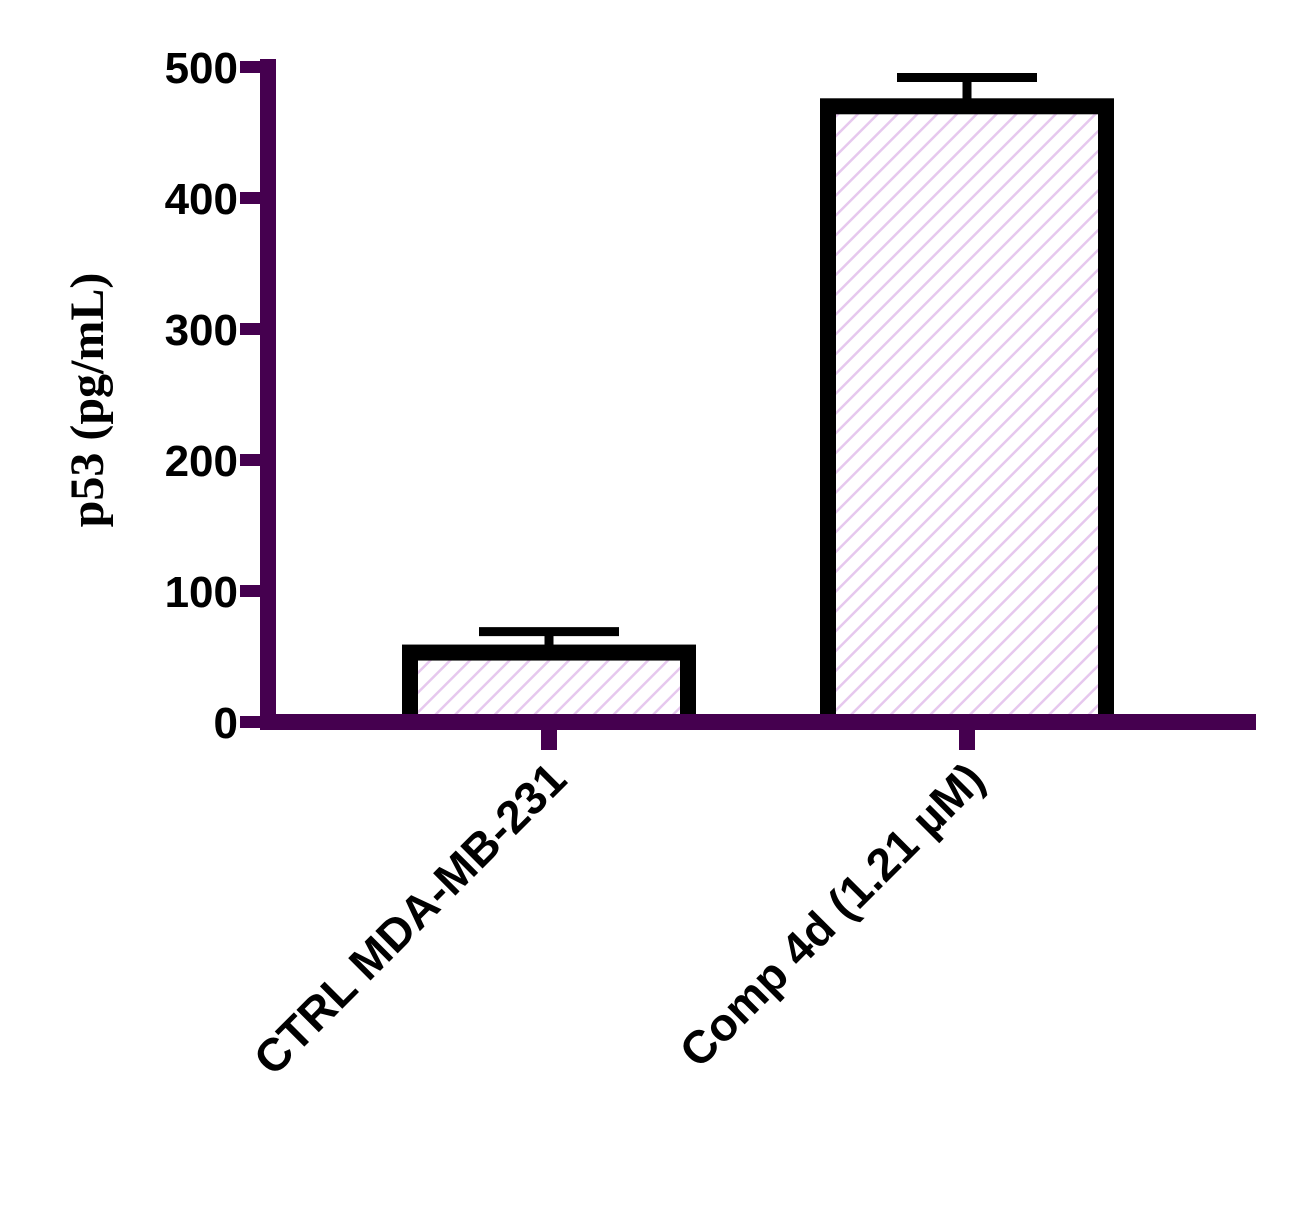 This screenshot has width=1291, height=1215. Describe the element at coordinates (201, 461) in the screenshot. I see `y-tick-label-200: 200` at that location.